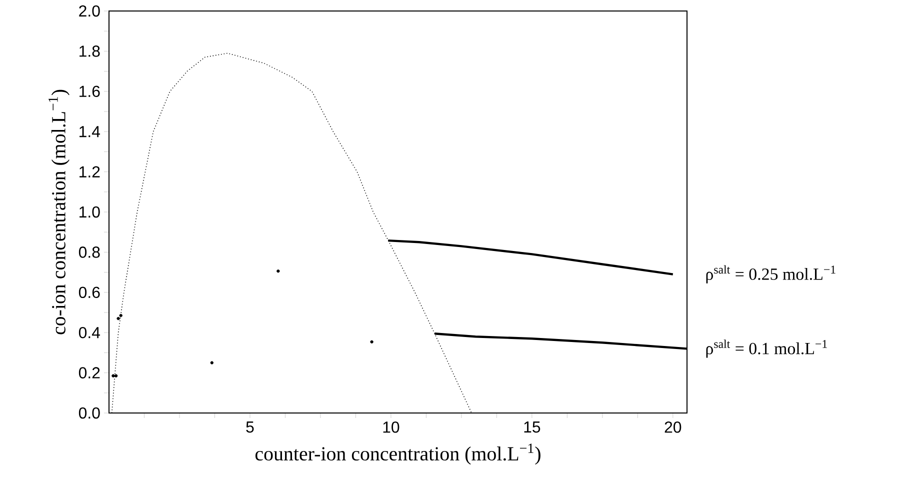 This screenshot has width=899, height=488. Describe the element at coordinates (90, 132) in the screenshot. I see `y-tick-label: 1.4` at that location.